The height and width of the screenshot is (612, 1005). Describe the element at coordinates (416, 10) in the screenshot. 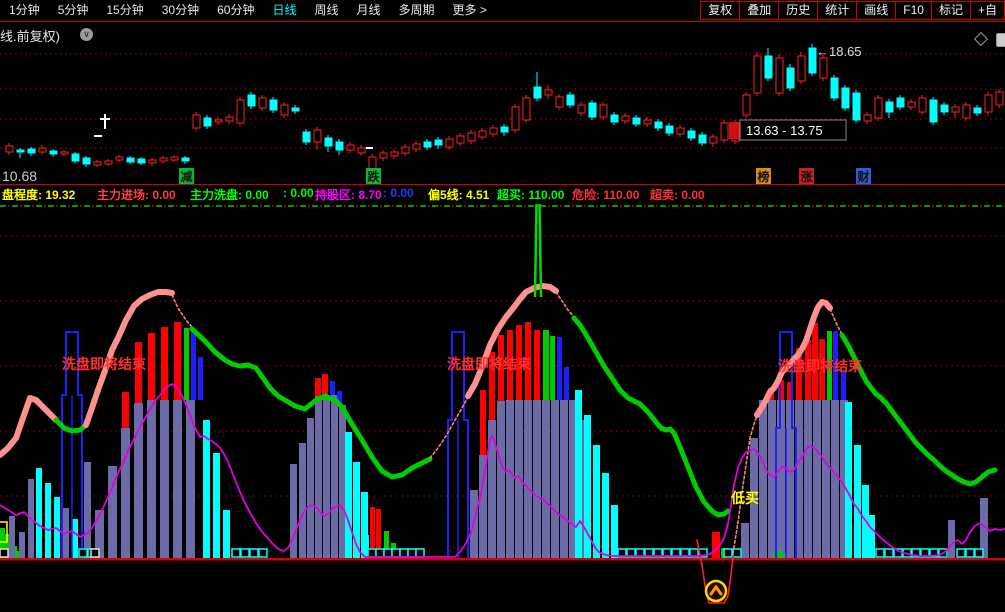

I see `menu-item-多周期: 多周期` at that location.